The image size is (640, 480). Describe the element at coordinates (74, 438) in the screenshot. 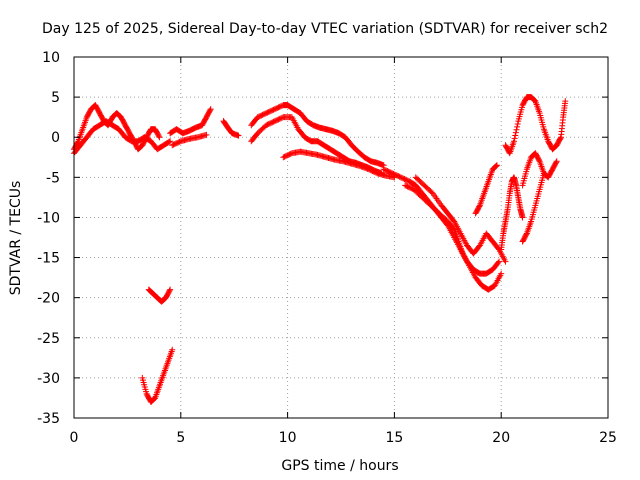

I see `x-tick-label: 0` at that location.